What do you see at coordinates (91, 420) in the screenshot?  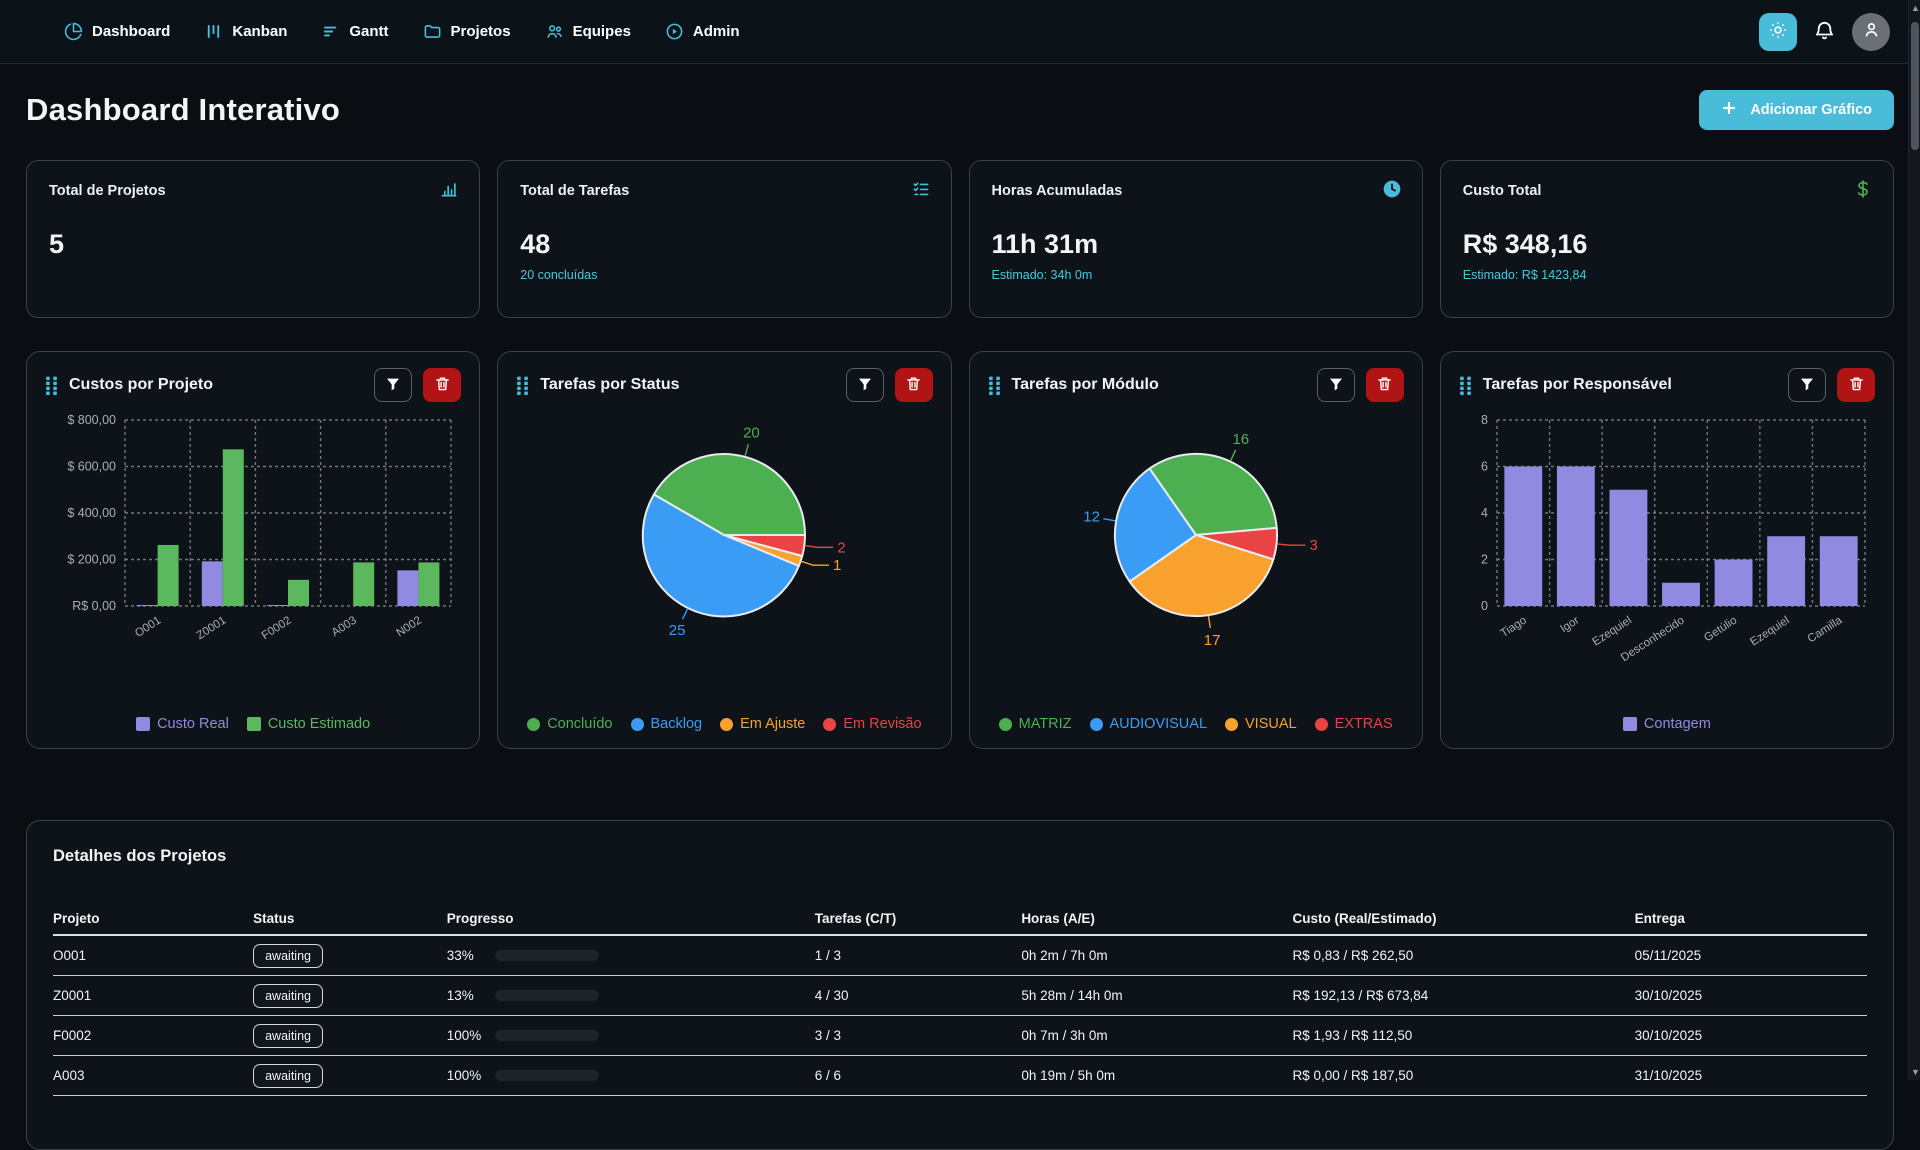 I see `y-tick-label: $ 800,00` at bounding box center [91, 420].